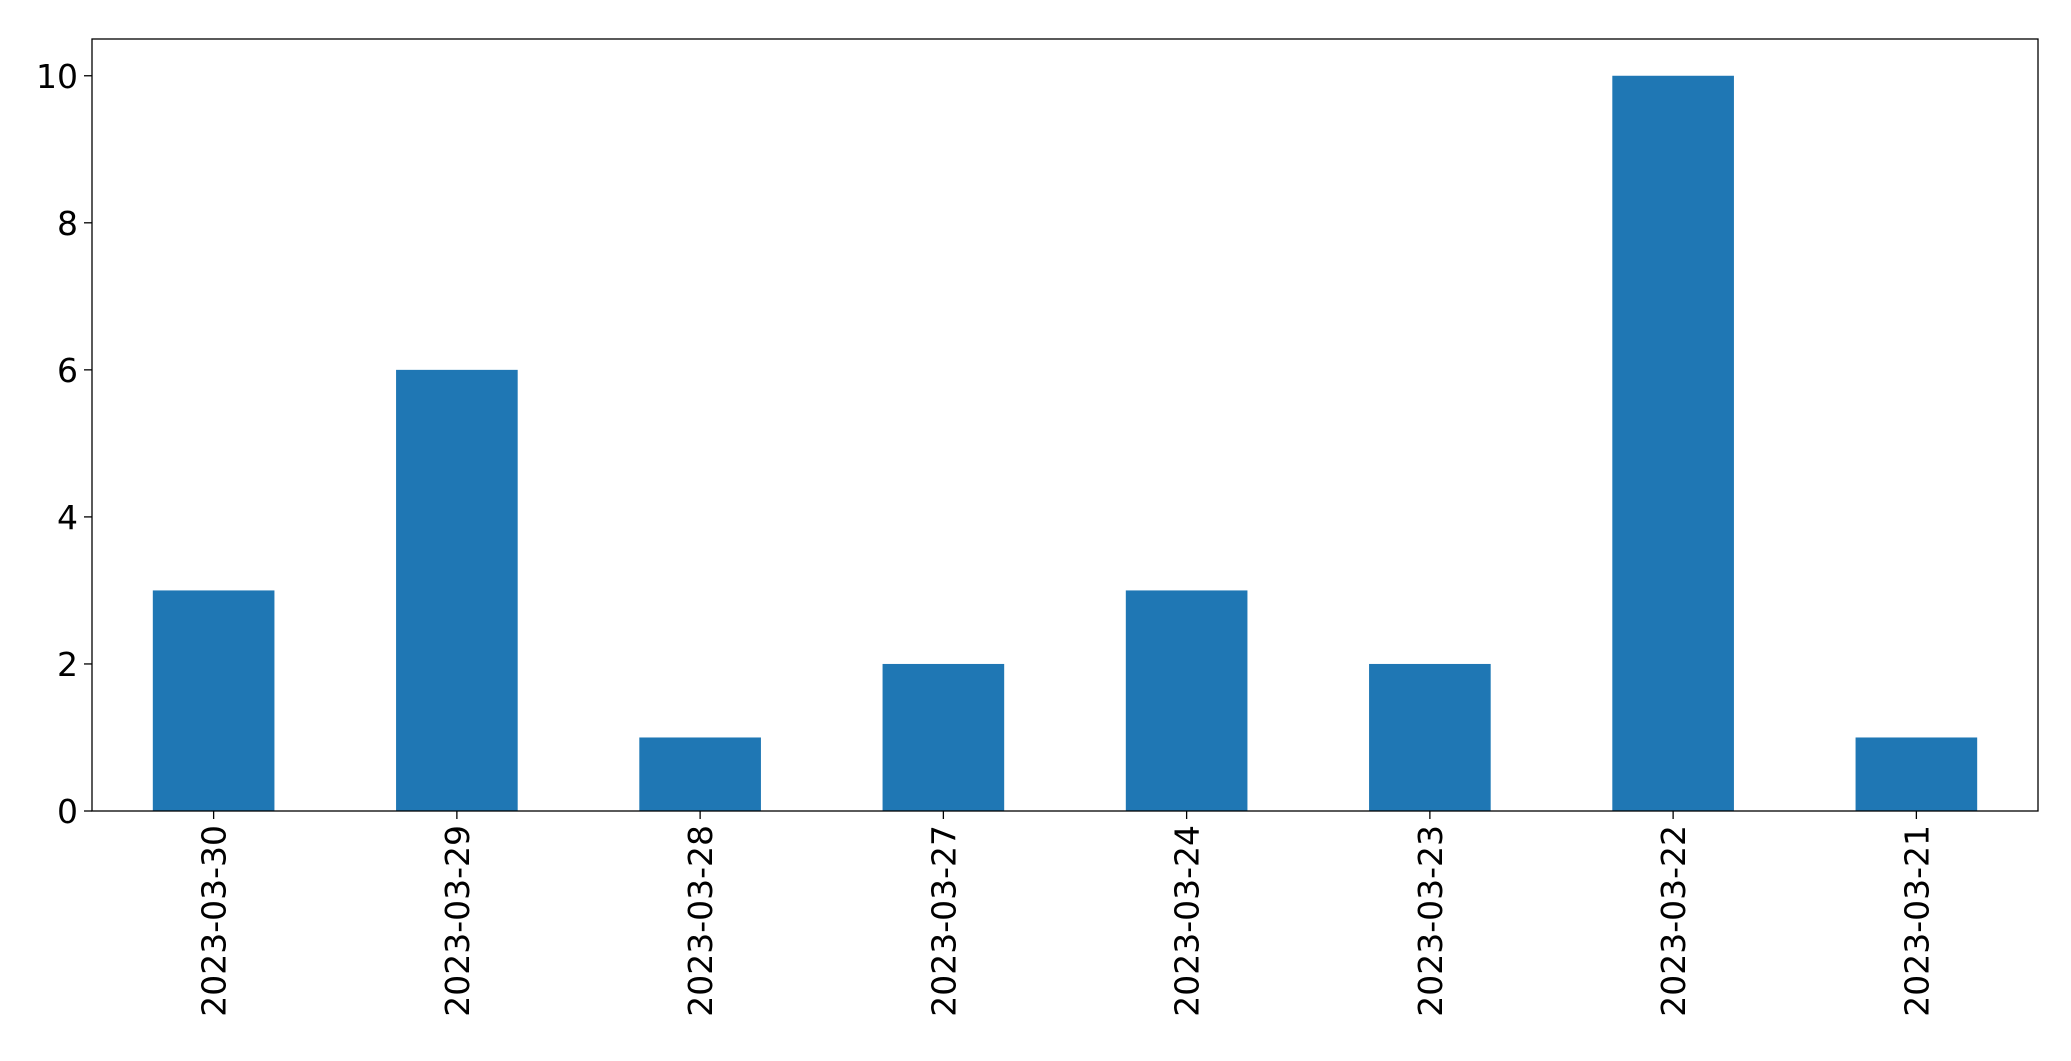  What do you see at coordinates (214, 921) in the screenshot?
I see `x-tick-label: 2023-03-30` at bounding box center [214, 921].